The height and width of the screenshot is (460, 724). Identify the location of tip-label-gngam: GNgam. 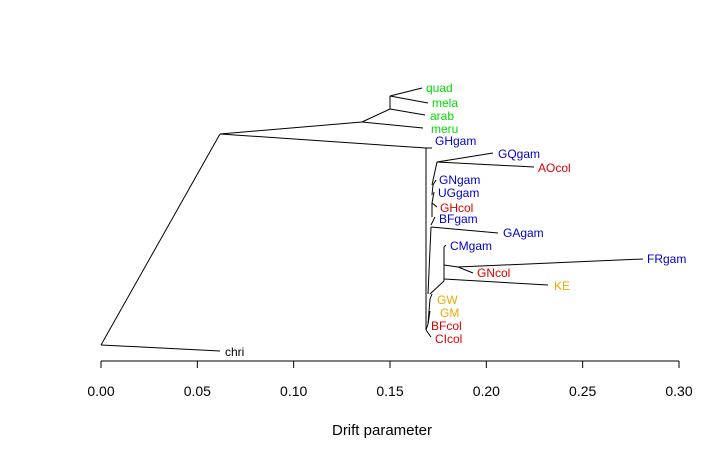
(459, 180).